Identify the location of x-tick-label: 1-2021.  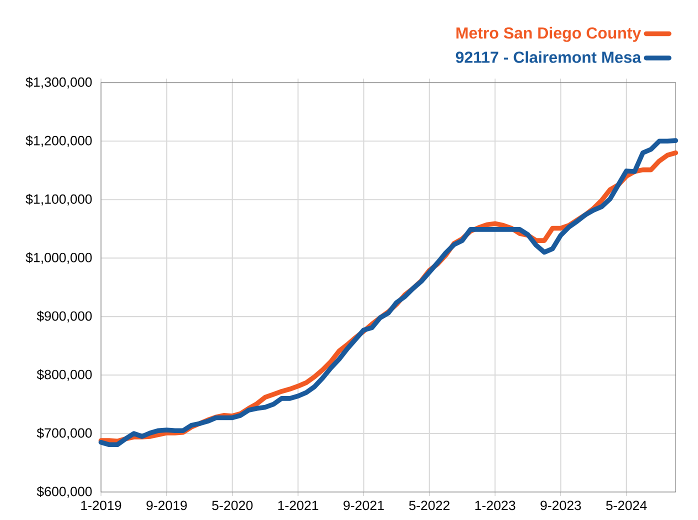
(298, 505).